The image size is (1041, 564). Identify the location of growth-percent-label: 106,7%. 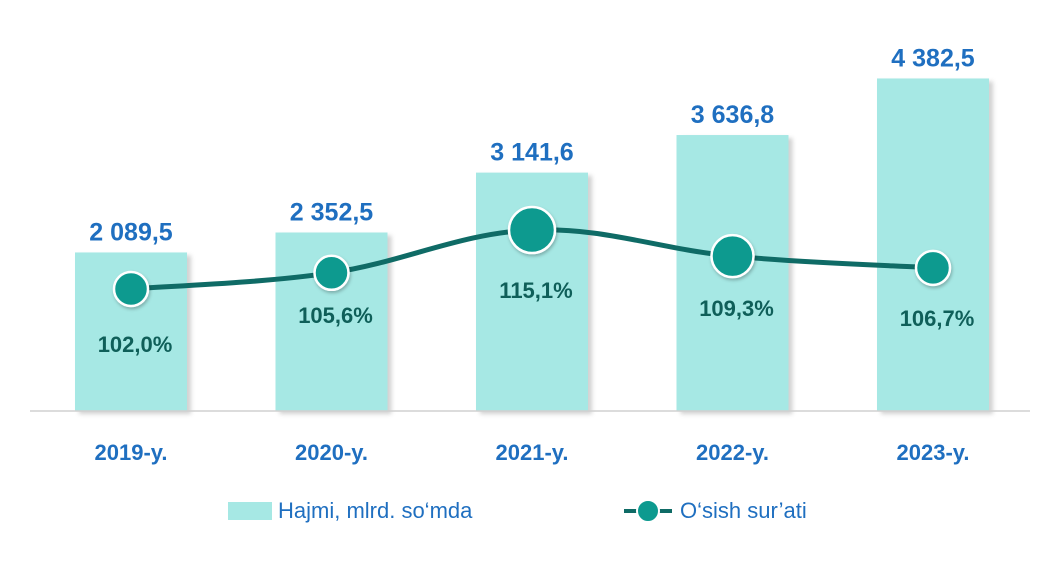
(937, 318).